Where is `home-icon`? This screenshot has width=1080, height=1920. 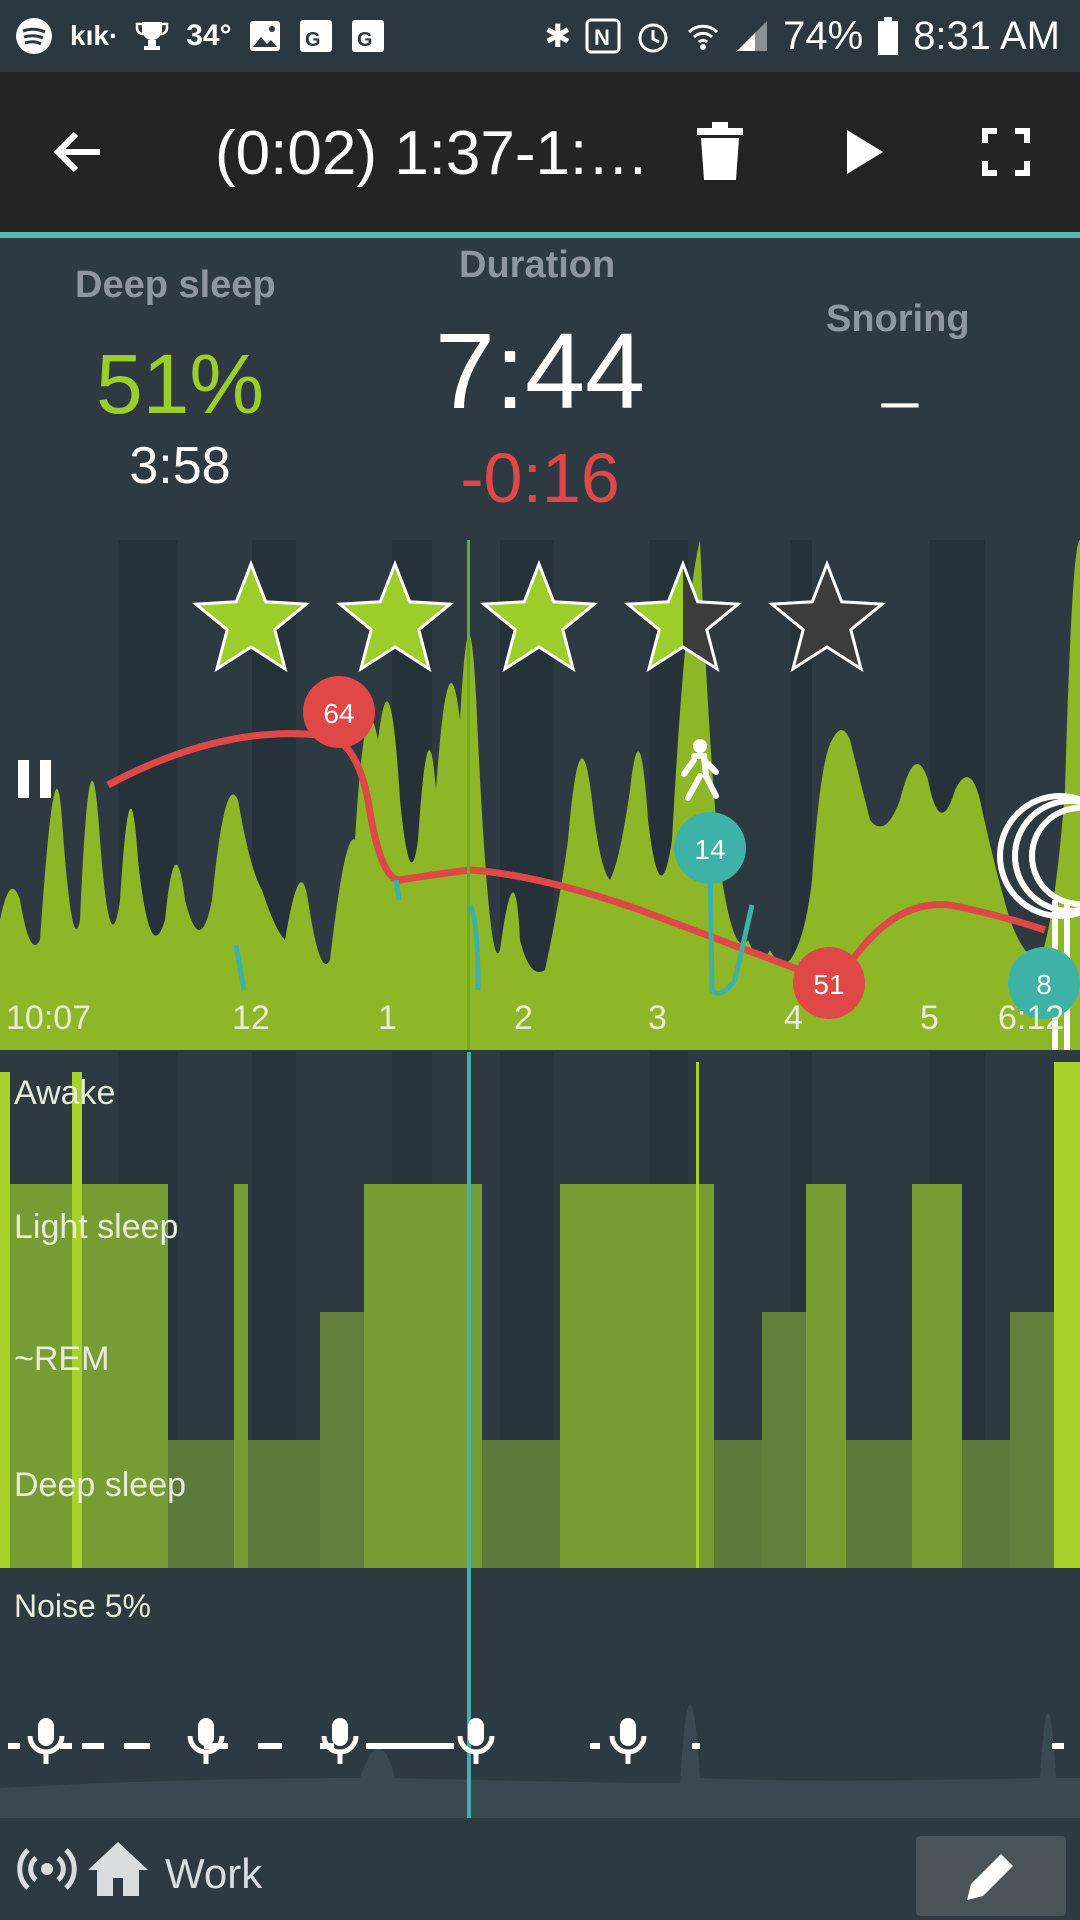
home-icon is located at coordinates (118, 1869).